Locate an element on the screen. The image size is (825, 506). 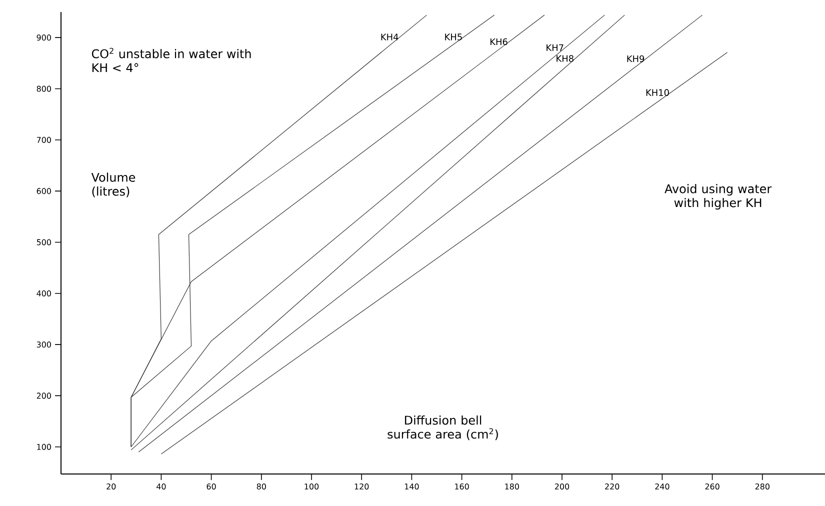
series-label: KH9 is located at coordinates (635, 58).